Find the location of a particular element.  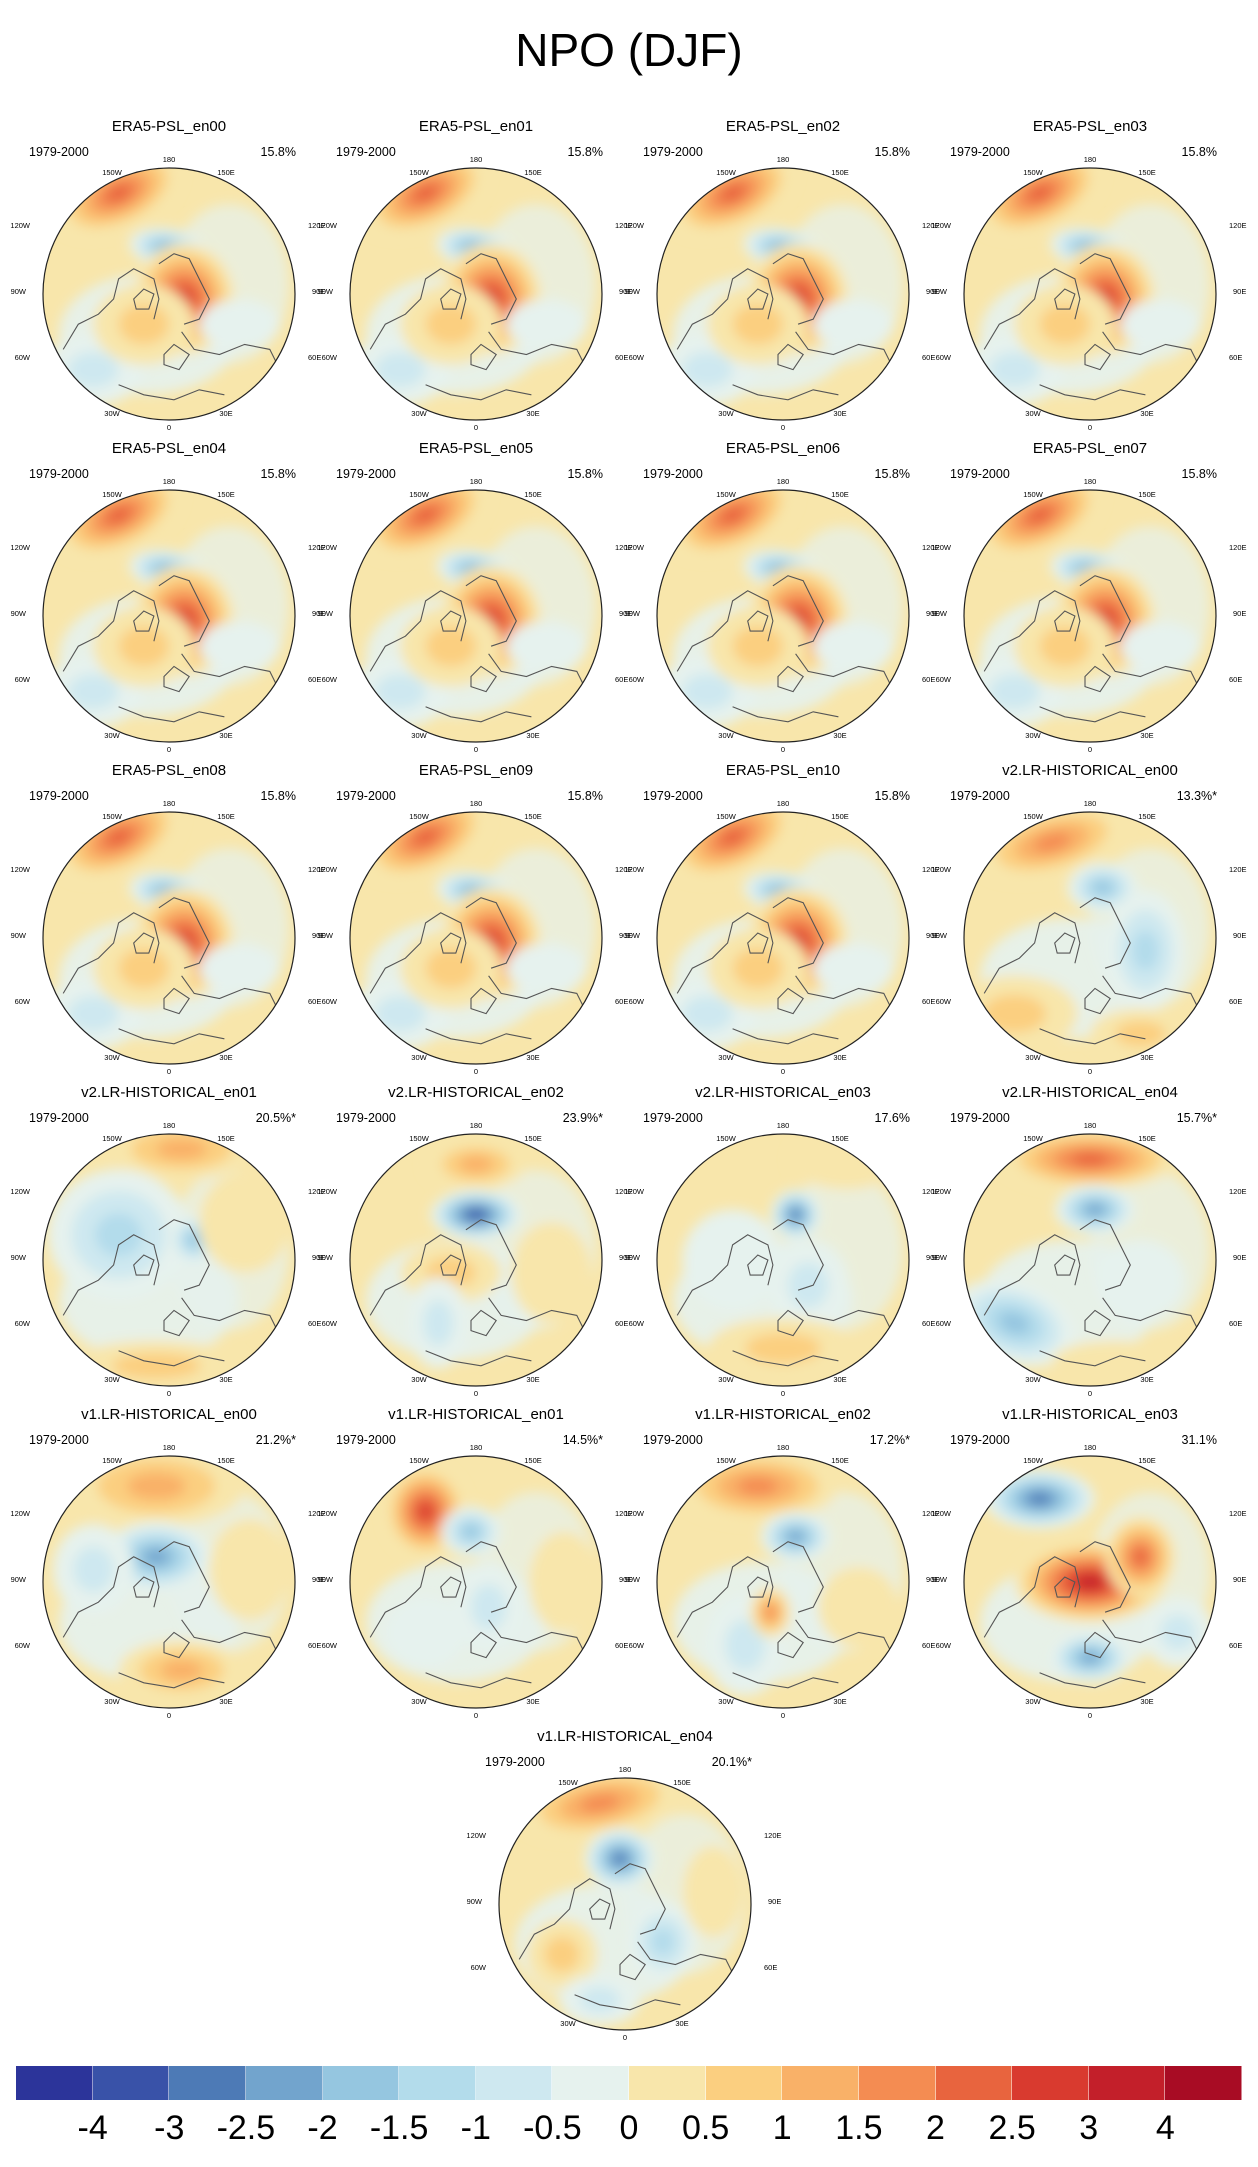

longitude-label: 0 is located at coordinates (1090, 1393).